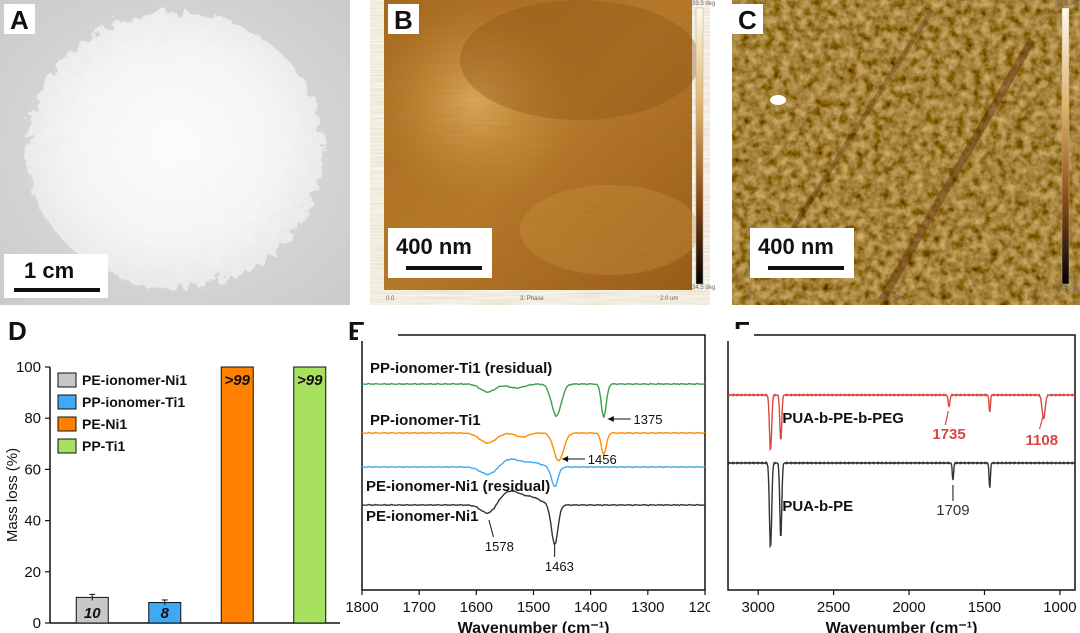 The height and width of the screenshot is (633, 1080). Describe the element at coordinates (418, 607) in the screenshot. I see `x-tick-label: 1700` at that location.